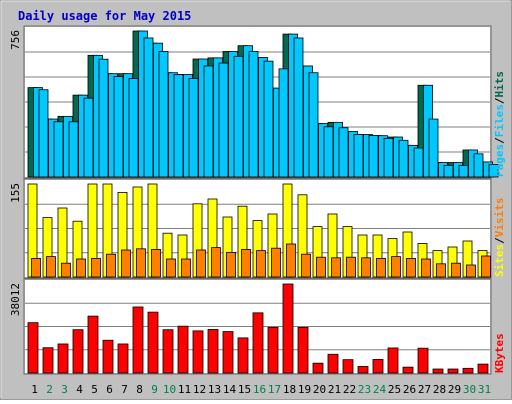  Describe the element at coordinates (64, 389) in the screenshot. I see `x-tick-day-3: 3` at that location.